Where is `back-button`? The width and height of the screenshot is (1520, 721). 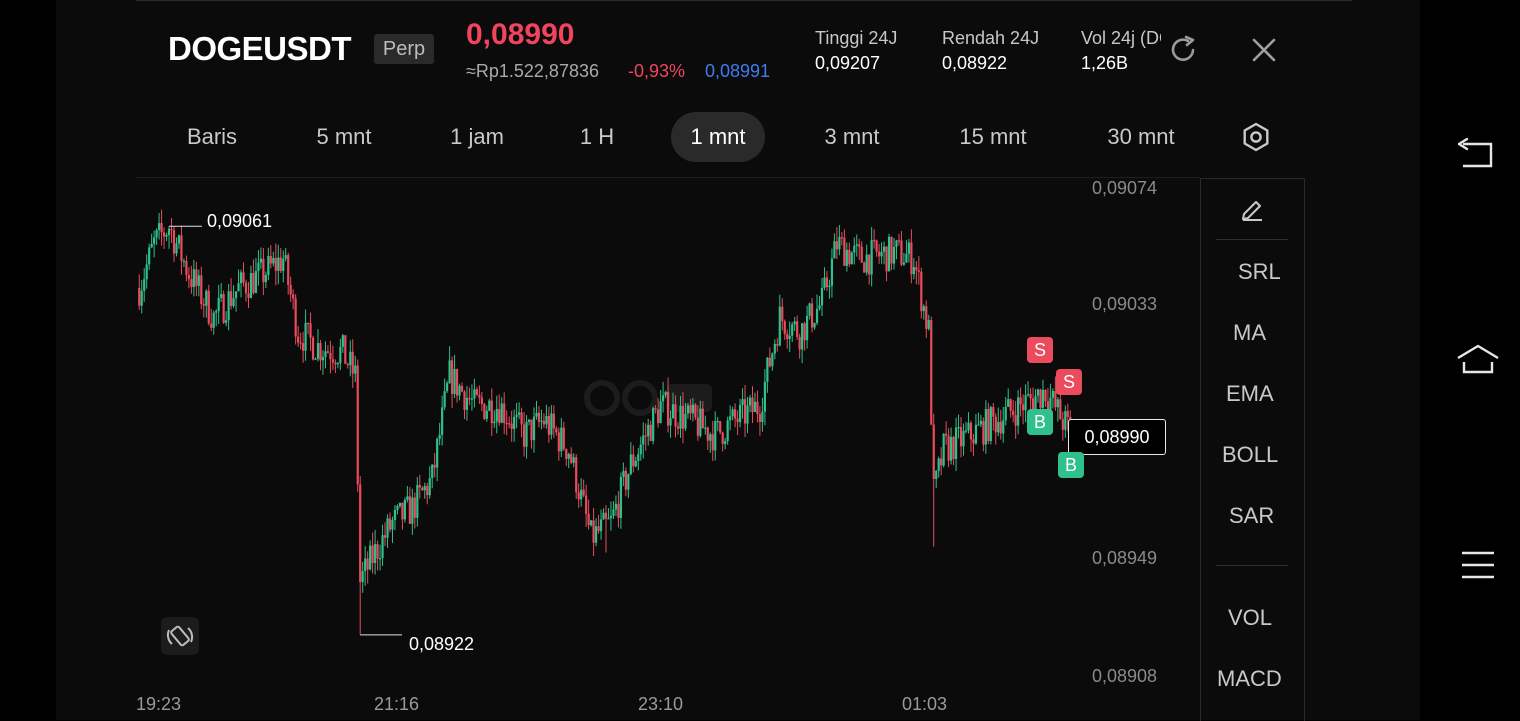 back-button is located at coordinates (1477, 157).